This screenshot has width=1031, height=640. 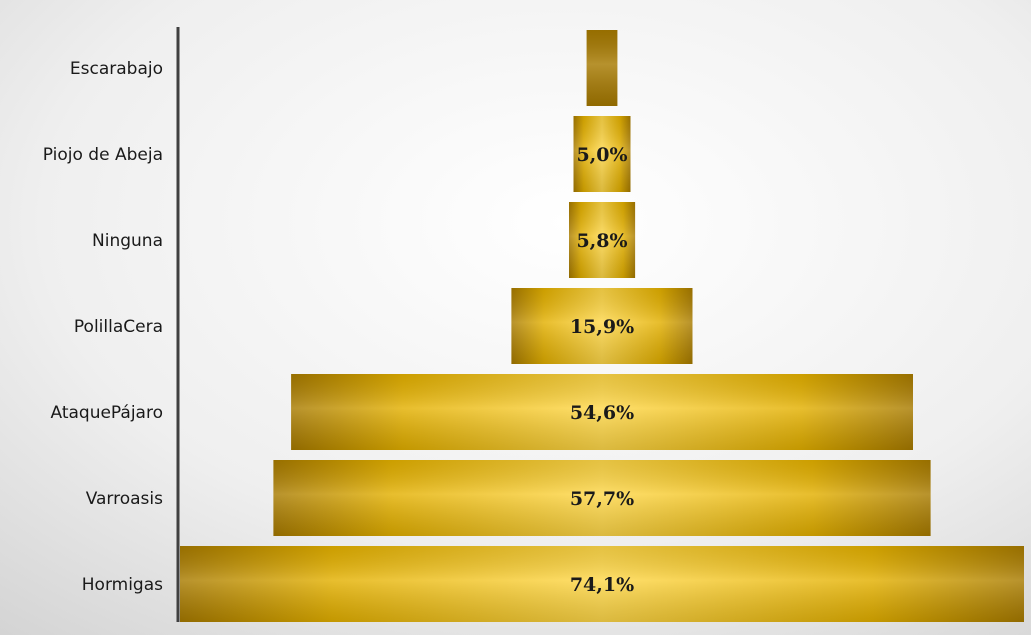 What do you see at coordinates (103, 155) in the screenshot?
I see `category-label-piojo-de-abeja: Piojo de Abeja` at bounding box center [103, 155].